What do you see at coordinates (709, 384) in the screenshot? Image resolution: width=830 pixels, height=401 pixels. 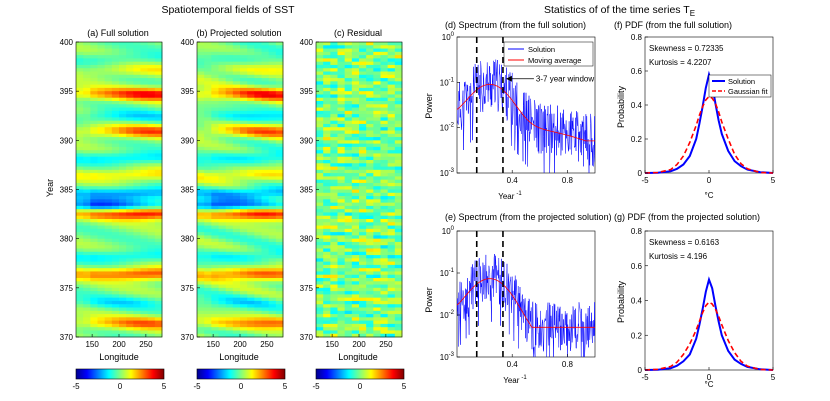 I see `panel-g-xlabel: °C` at bounding box center [709, 384].